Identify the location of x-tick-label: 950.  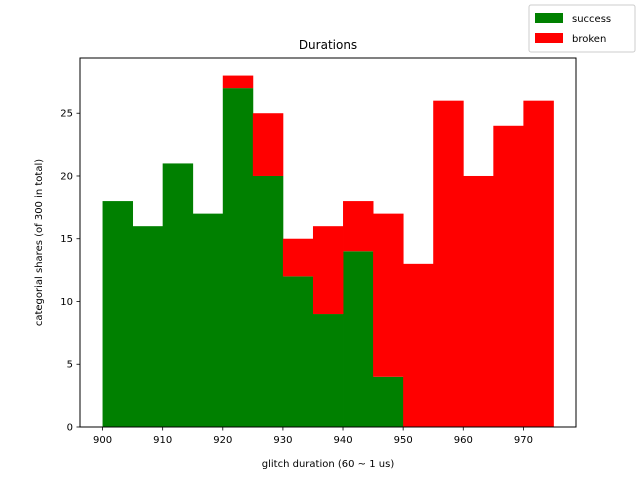
(403, 440).